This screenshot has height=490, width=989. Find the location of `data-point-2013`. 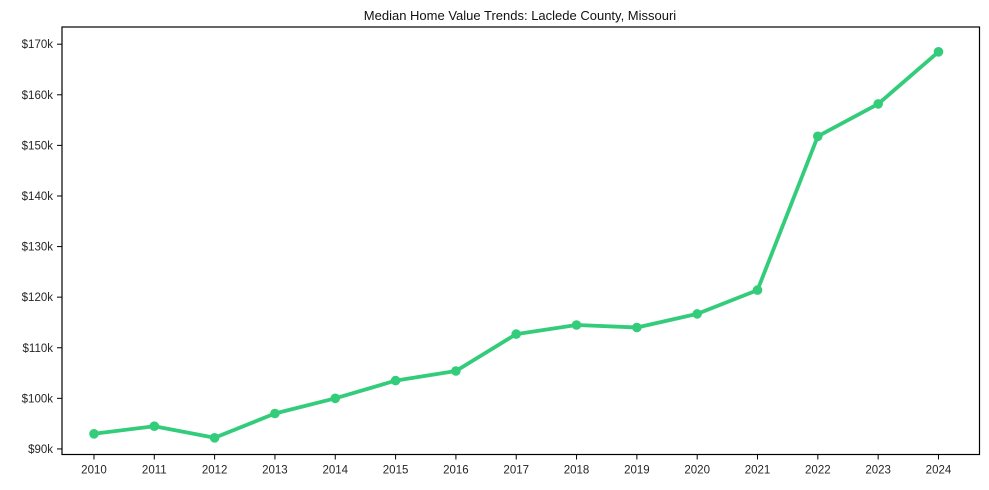

data-point-2013 is located at coordinates (275, 413).